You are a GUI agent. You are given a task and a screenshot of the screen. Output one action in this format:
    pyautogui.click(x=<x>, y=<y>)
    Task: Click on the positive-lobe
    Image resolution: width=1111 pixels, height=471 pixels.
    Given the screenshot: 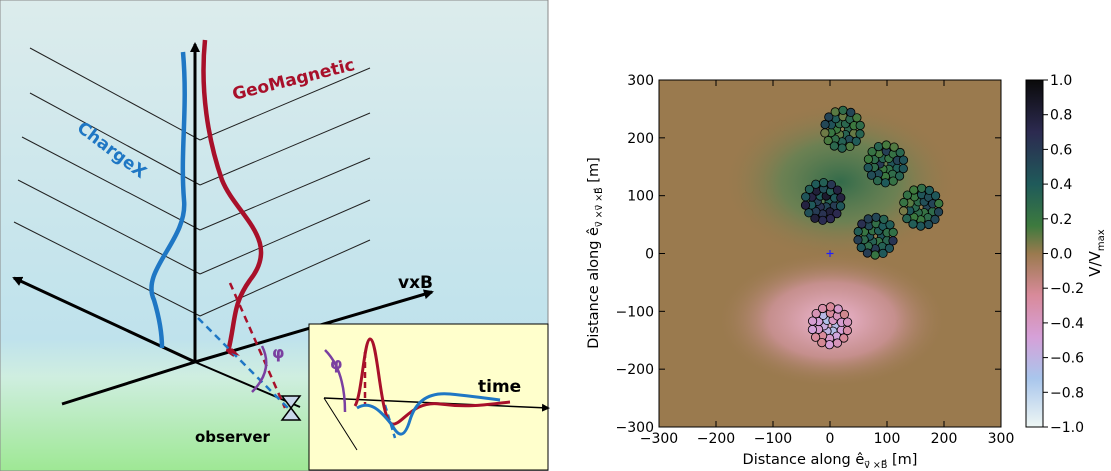 What is the action you would take?
    pyautogui.click(x=840, y=182)
    